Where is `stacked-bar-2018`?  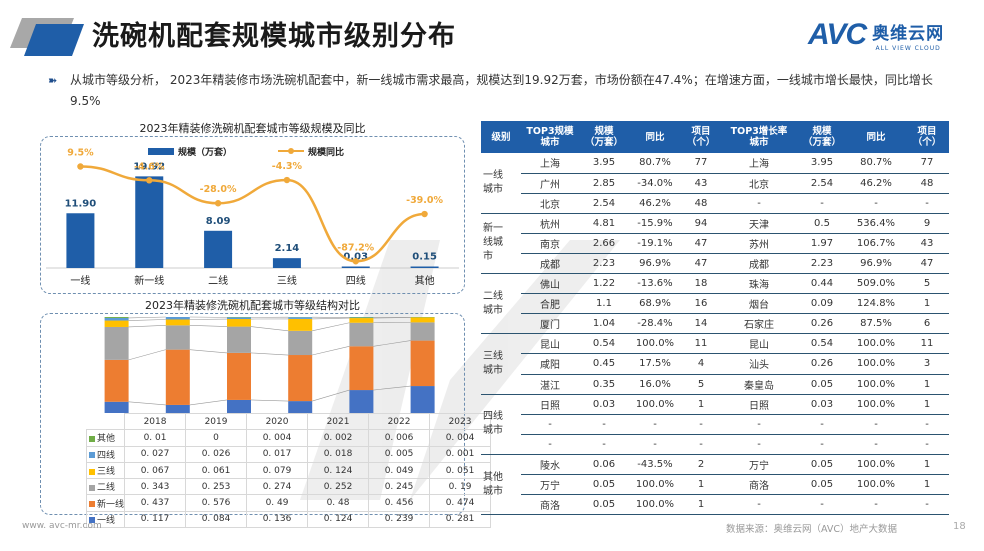 stacked-bar-2018 is located at coordinates (116, 365).